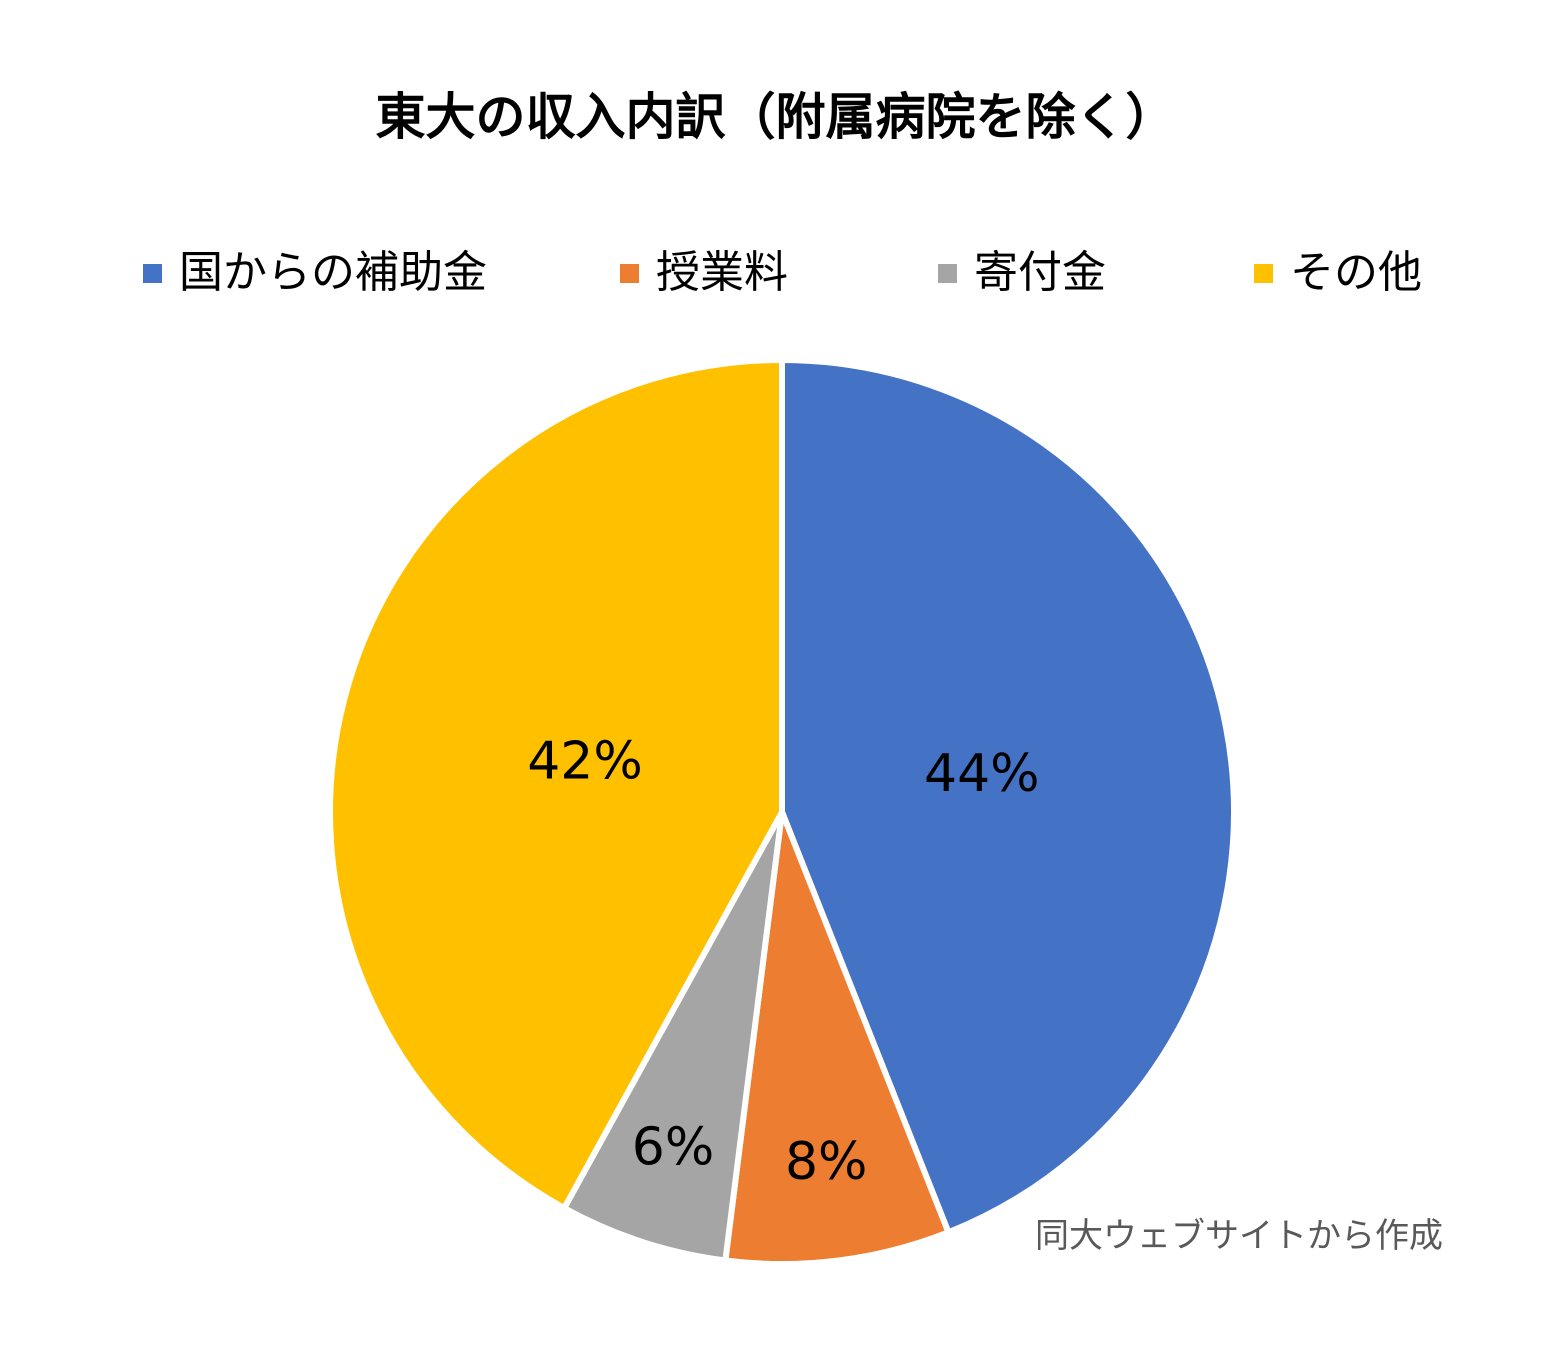 The width and height of the screenshot is (1551, 1345). I want to click on chart-legend: 国からの補助金 授業料 寄付金 その他, so click(775, 273).